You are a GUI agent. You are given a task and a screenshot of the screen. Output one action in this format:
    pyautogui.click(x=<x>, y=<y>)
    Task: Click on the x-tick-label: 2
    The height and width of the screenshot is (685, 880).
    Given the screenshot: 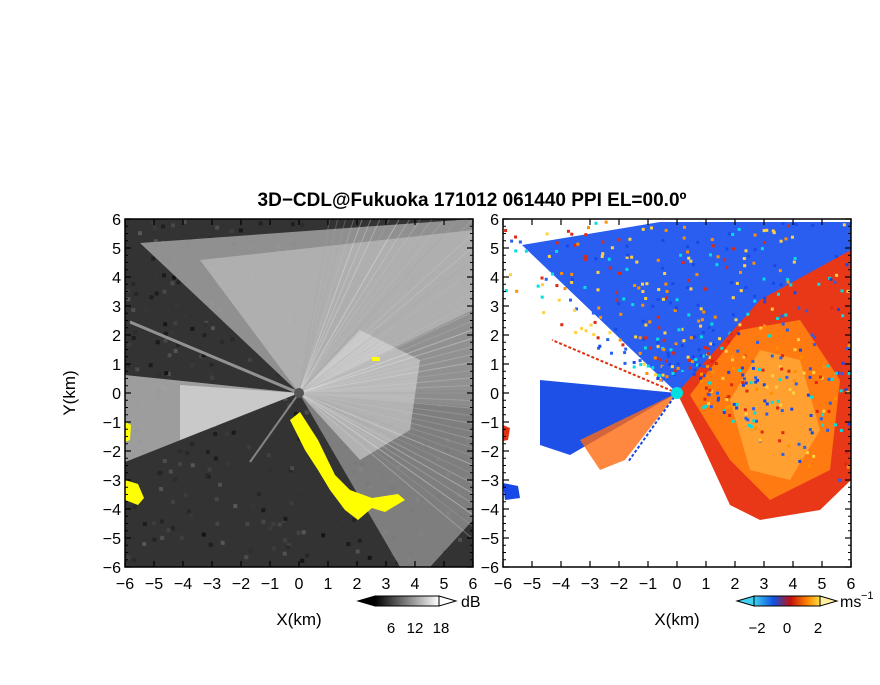 What is the action you would take?
    pyautogui.click(x=357, y=584)
    